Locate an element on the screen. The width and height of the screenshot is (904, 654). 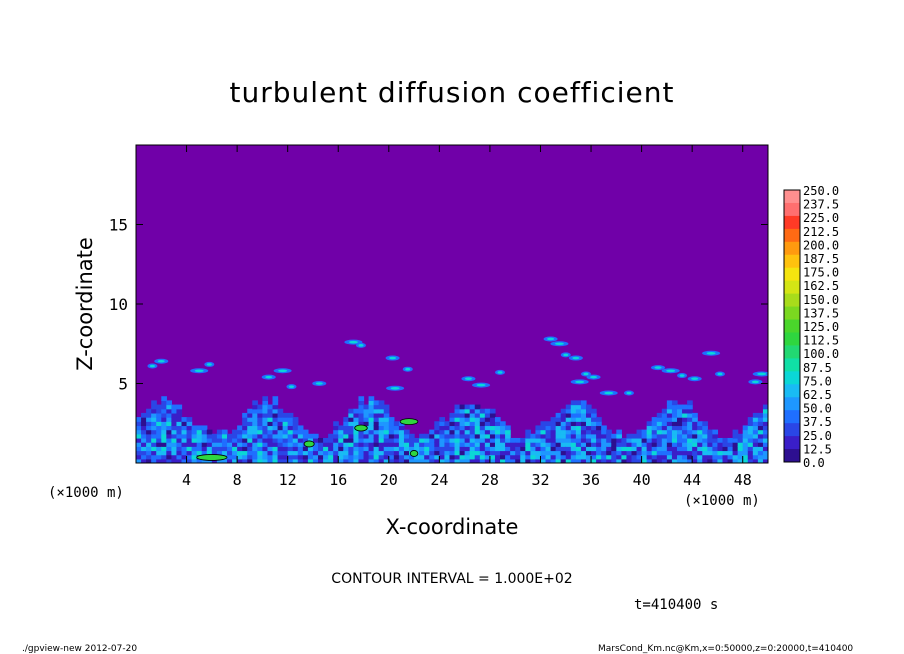
contour-patch is located at coordinates (212, 457).